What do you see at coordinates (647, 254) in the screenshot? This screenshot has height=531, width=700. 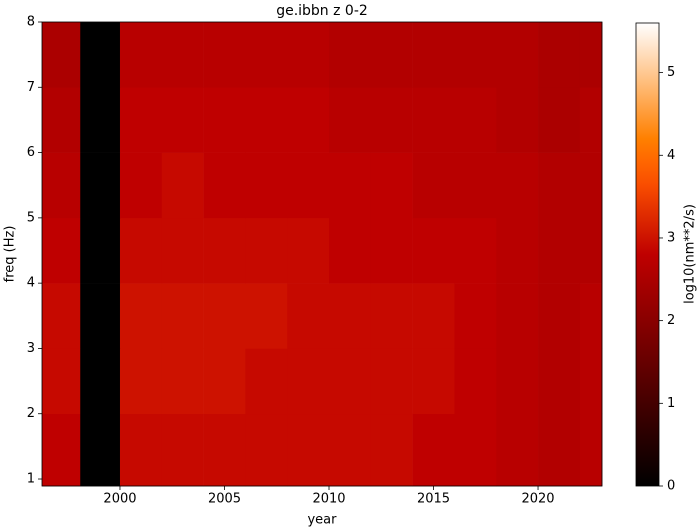 I see `colorbar` at bounding box center [647, 254].